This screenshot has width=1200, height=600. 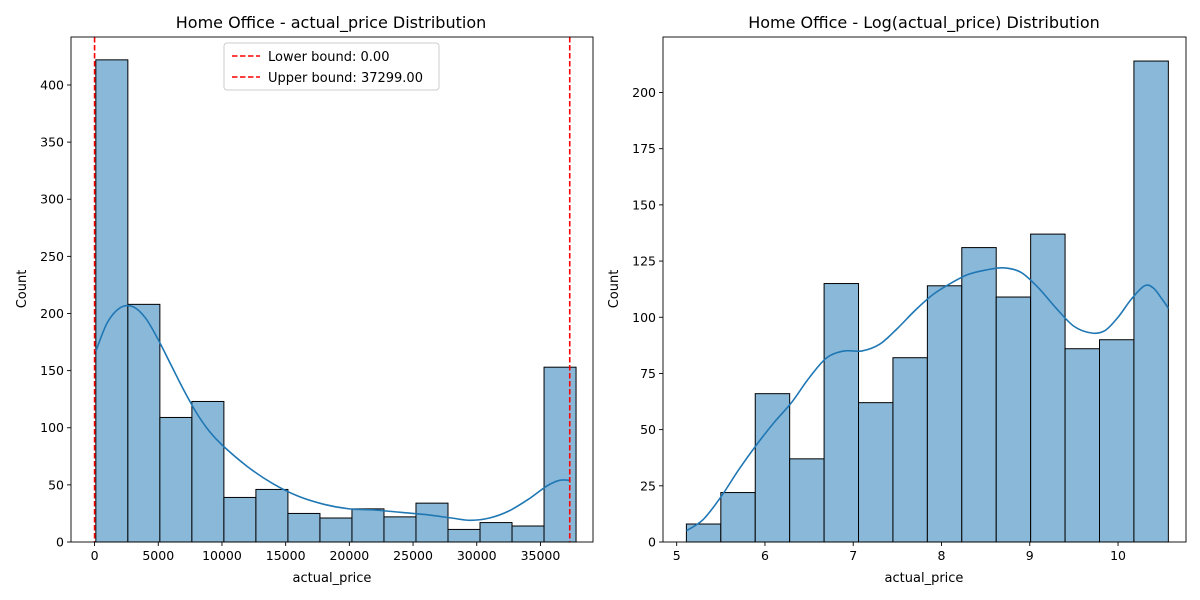 What do you see at coordinates (22, 289) in the screenshot?
I see `left-y-axis-label: Count` at bounding box center [22, 289].